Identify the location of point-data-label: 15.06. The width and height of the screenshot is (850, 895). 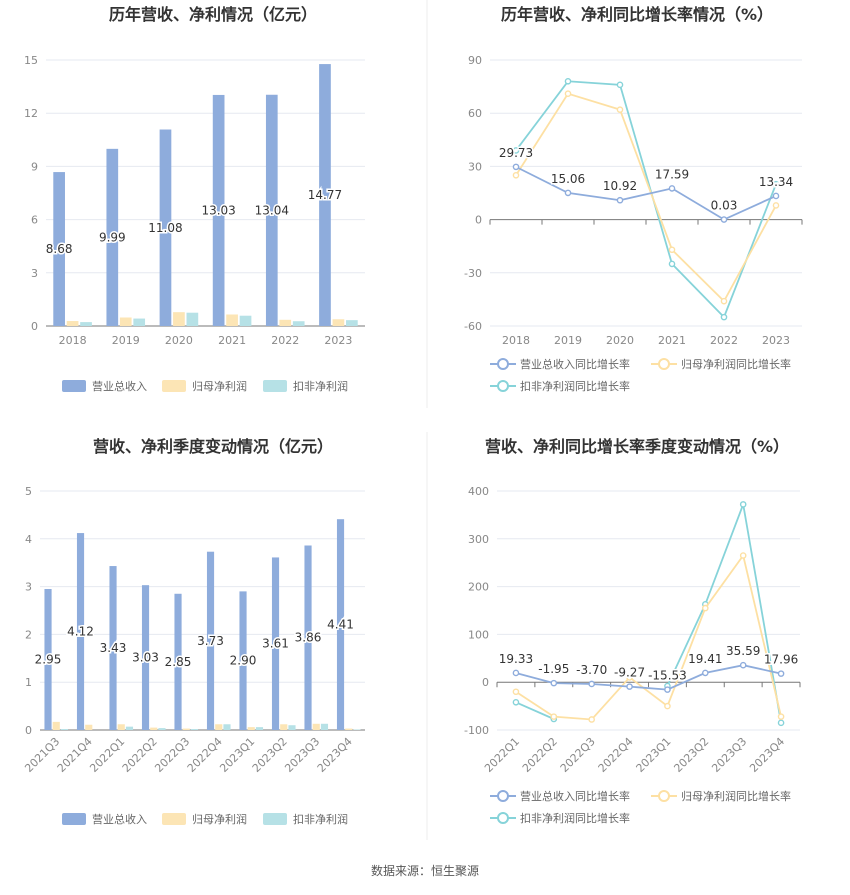
(568, 179).